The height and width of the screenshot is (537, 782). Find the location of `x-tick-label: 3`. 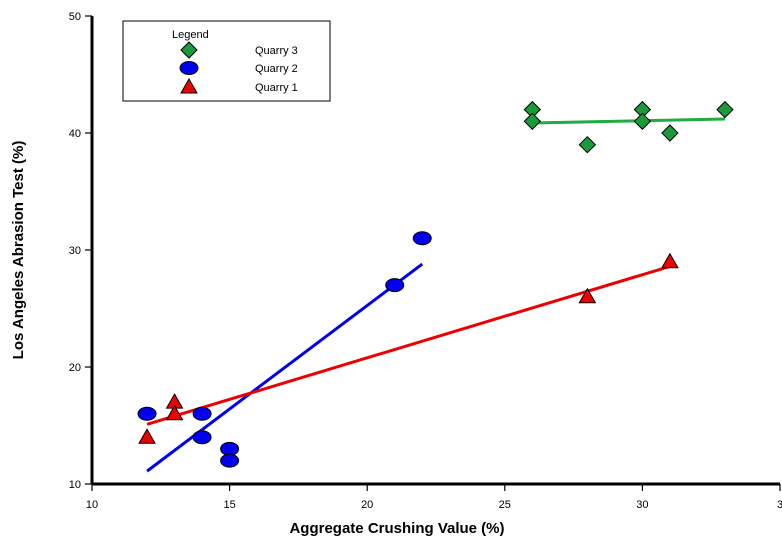

x-tick-label: 3 is located at coordinates (779, 505).